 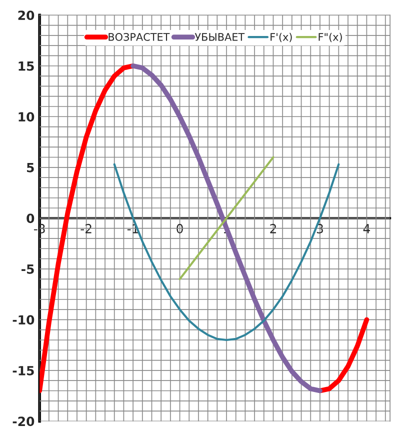 I want to click on y-tick-label: 5, so click(x=30, y=167).